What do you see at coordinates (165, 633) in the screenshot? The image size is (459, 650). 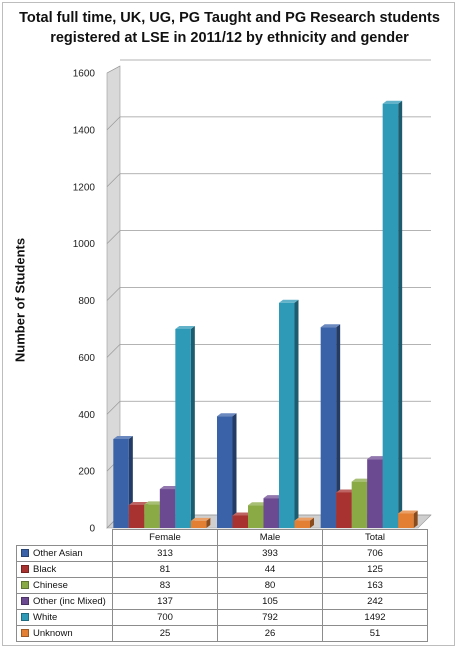 I see `data-label: 25` at bounding box center [165, 633].